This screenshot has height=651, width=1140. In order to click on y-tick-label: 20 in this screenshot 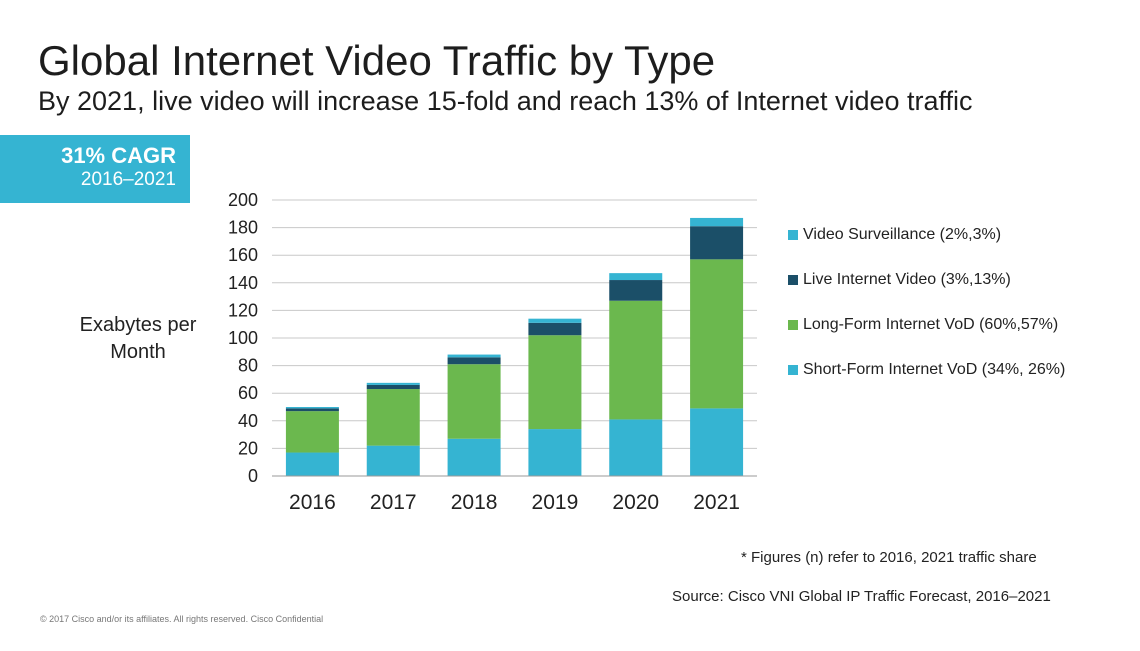, I will do `click(248, 448)`.